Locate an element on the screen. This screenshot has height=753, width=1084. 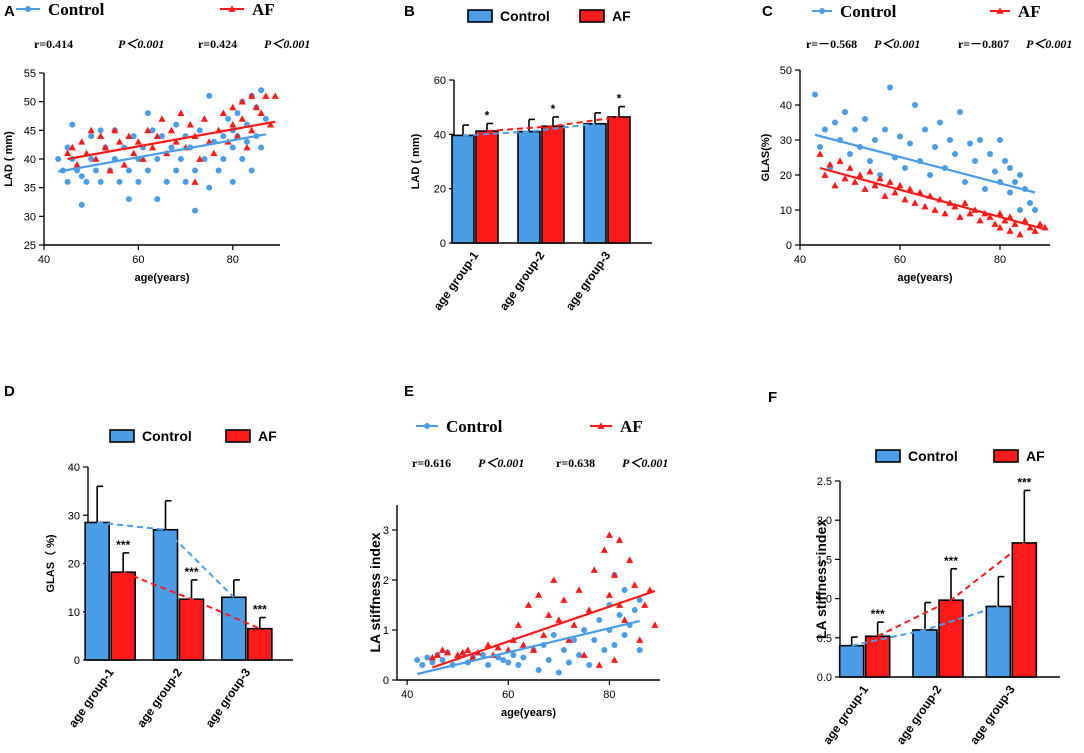
y-tick-label: 0.5 is located at coordinates (824, 639).